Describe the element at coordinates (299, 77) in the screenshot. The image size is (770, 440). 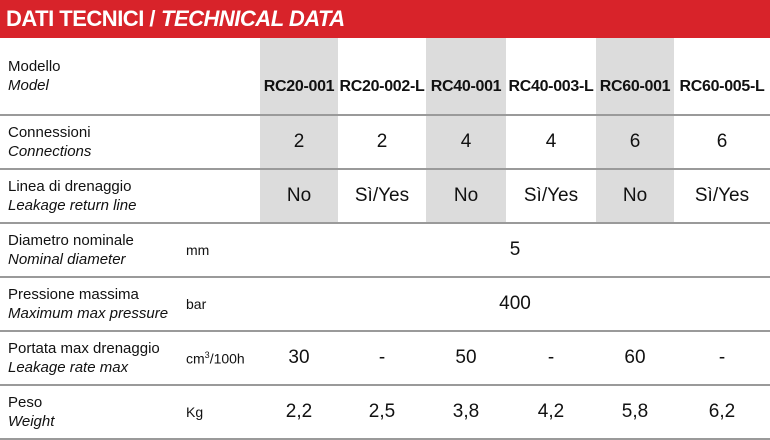
I see `model-cell: RC20-001` at that location.